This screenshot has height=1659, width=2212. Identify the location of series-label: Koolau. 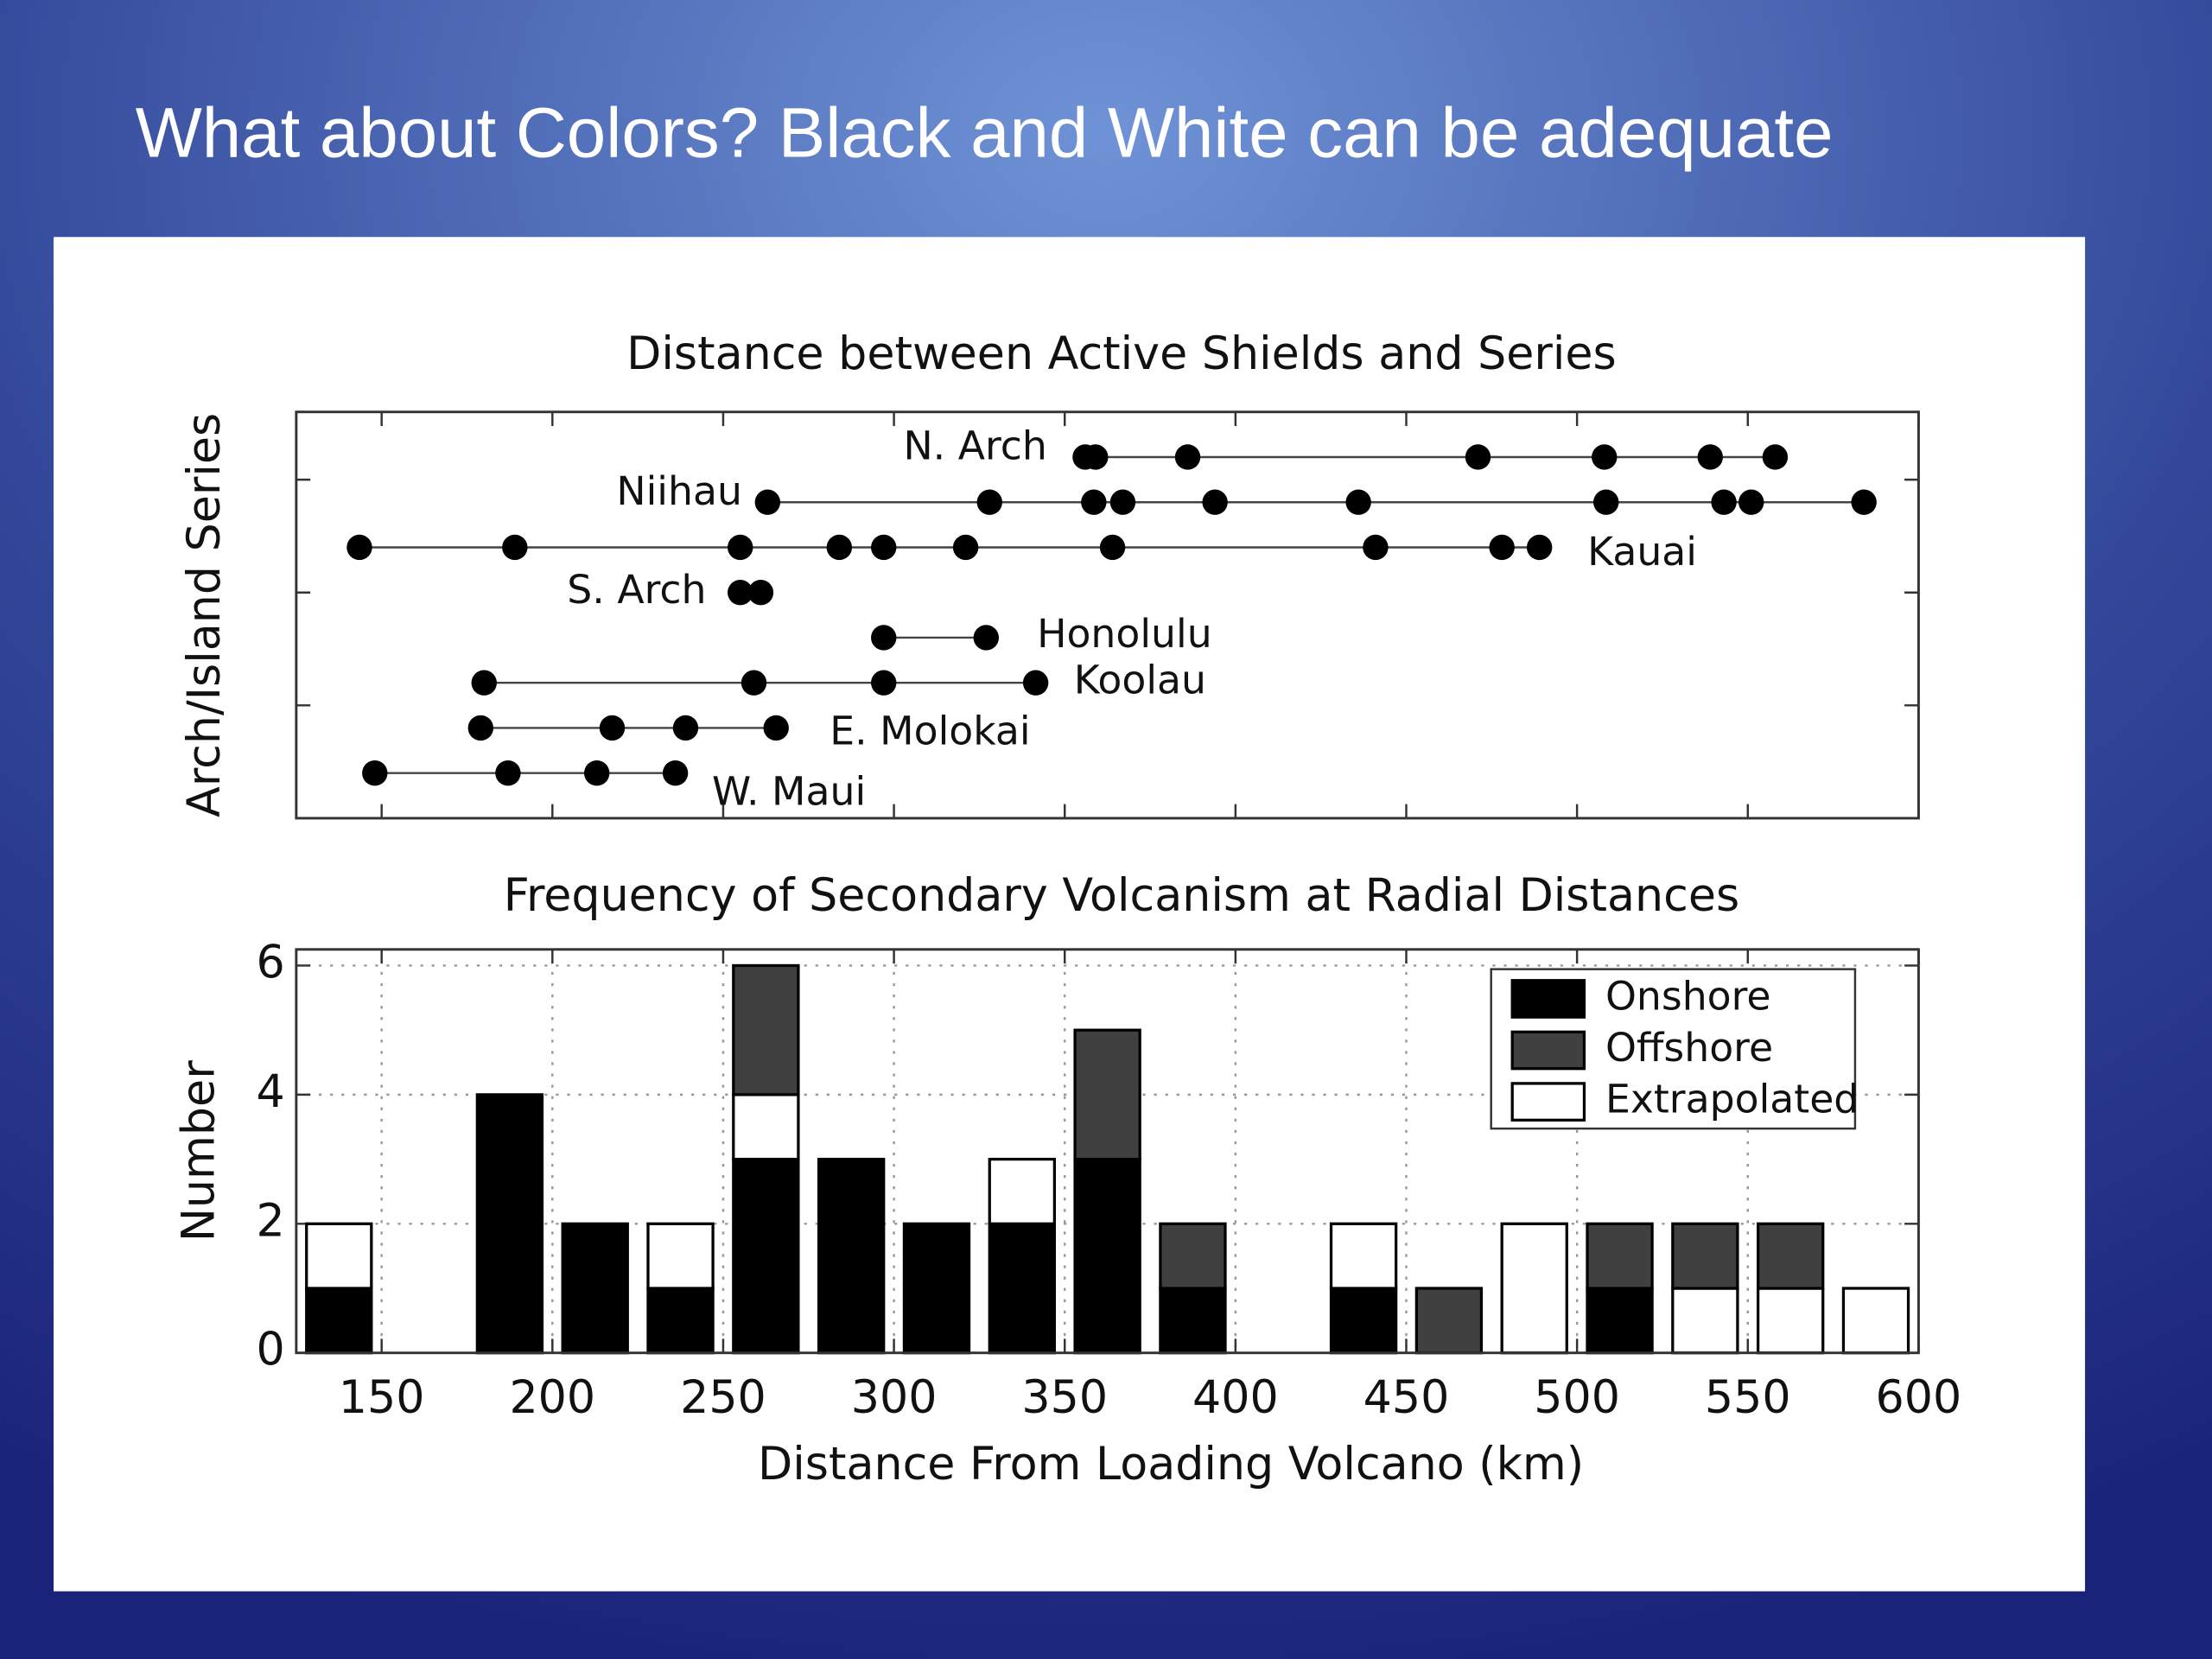
(1140, 680).